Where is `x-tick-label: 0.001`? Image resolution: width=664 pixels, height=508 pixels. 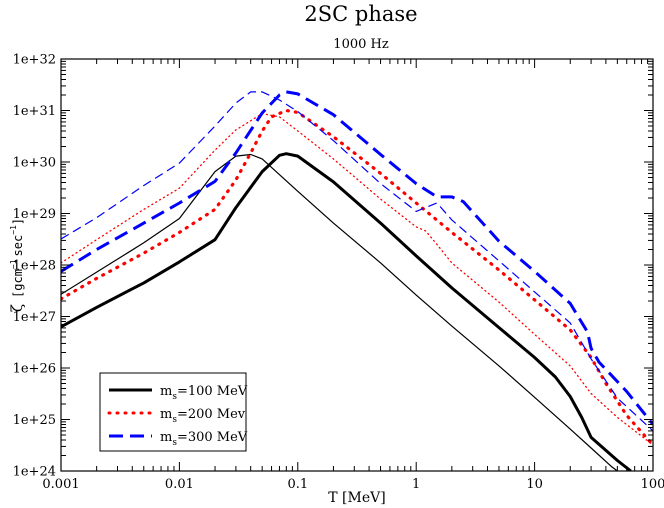 x-tick-label: 0.001 is located at coordinates (60, 484).